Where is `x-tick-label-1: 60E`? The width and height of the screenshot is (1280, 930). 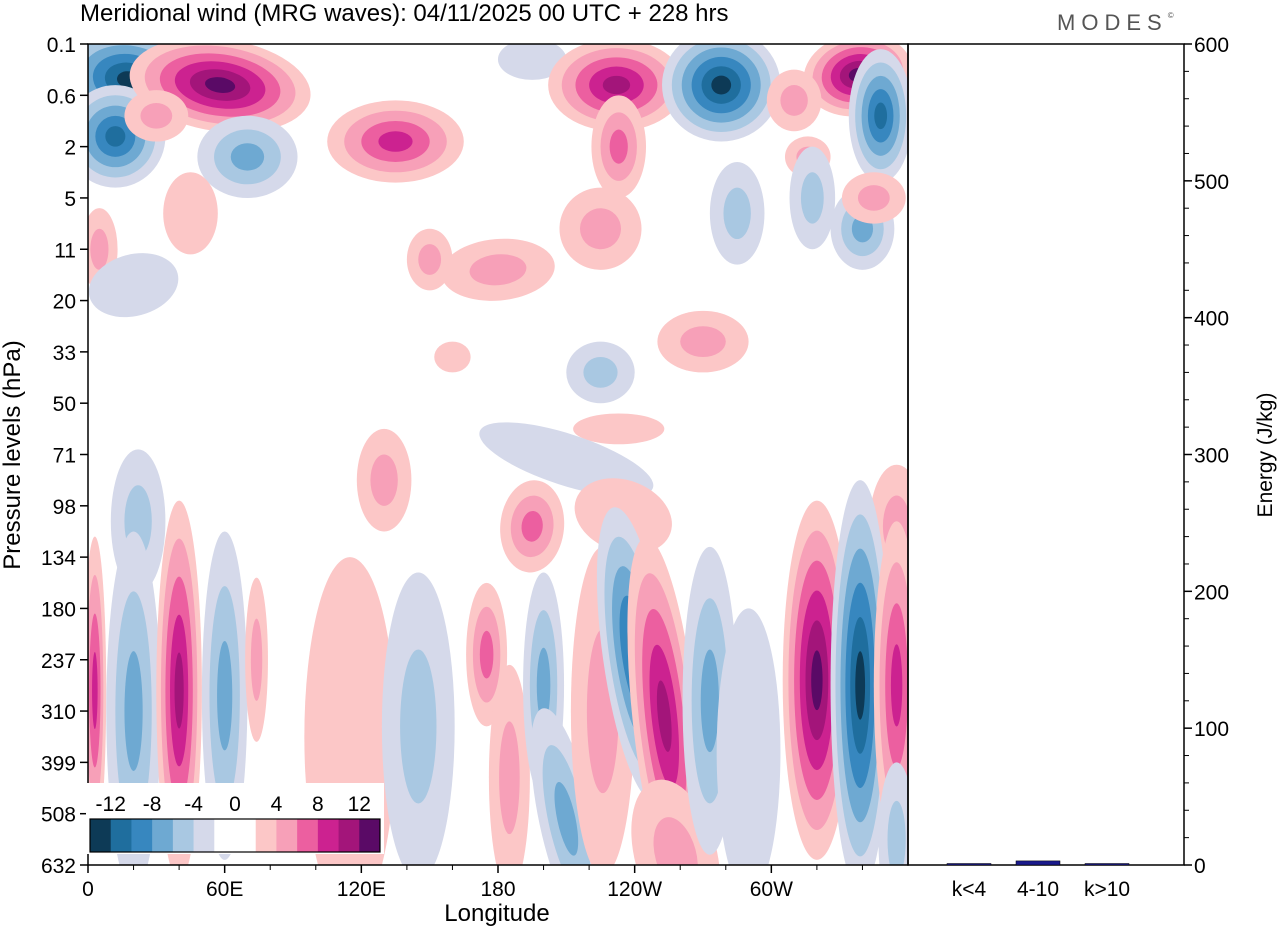
x-tick-label-1: 60E is located at coordinates (224, 889).